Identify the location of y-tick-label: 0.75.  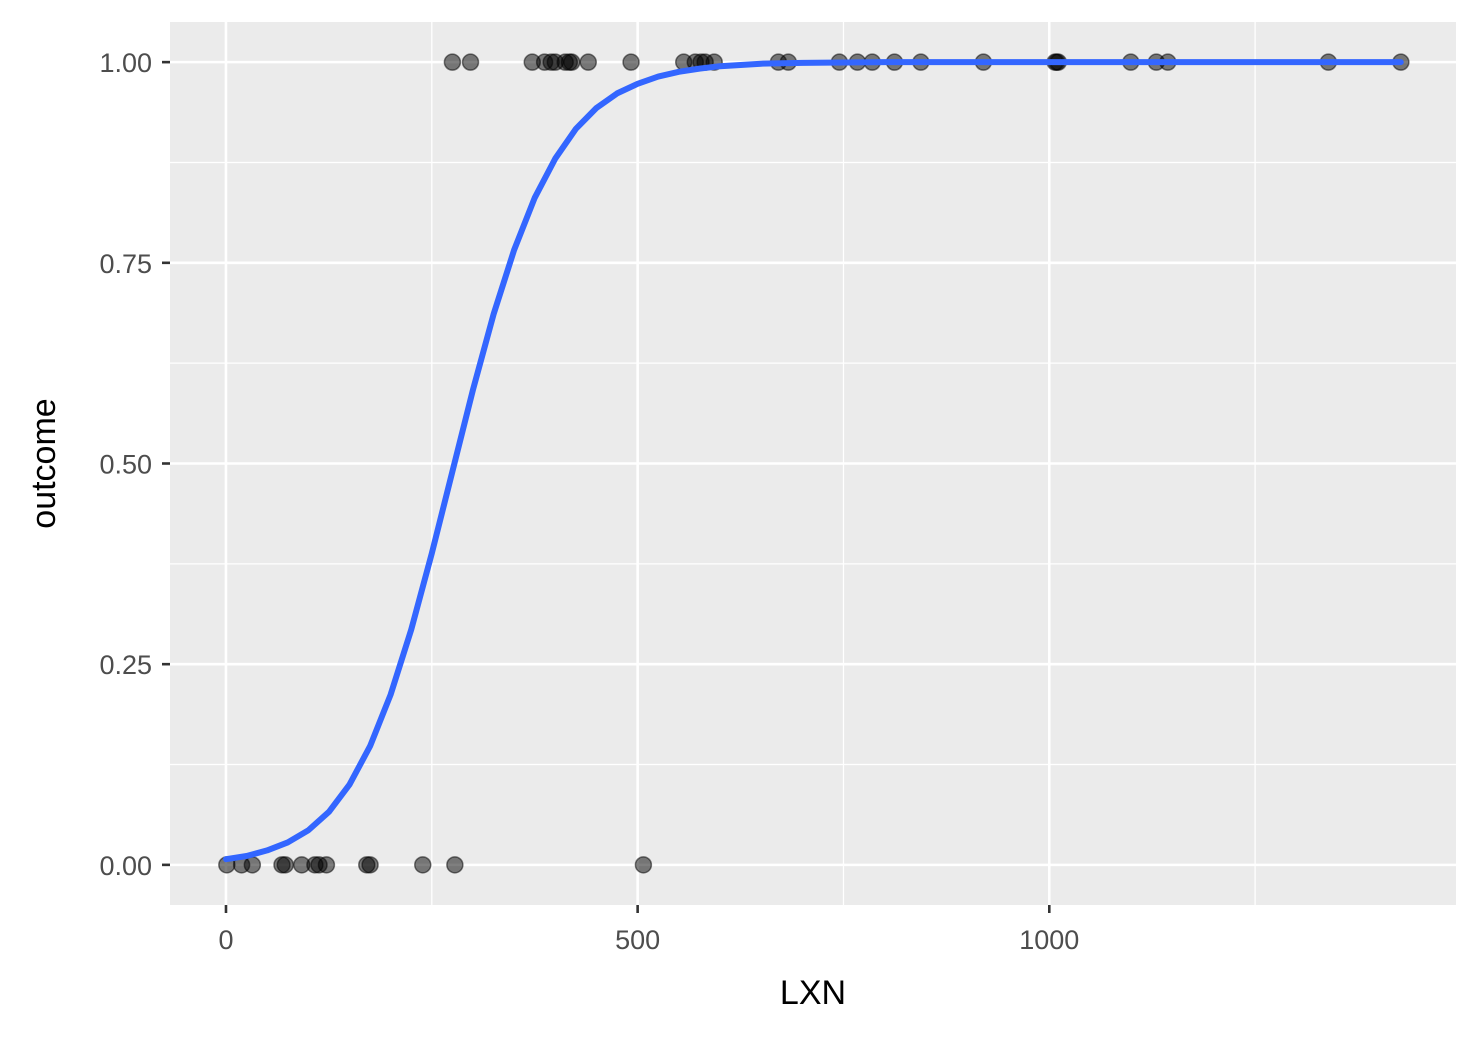
(125, 264).